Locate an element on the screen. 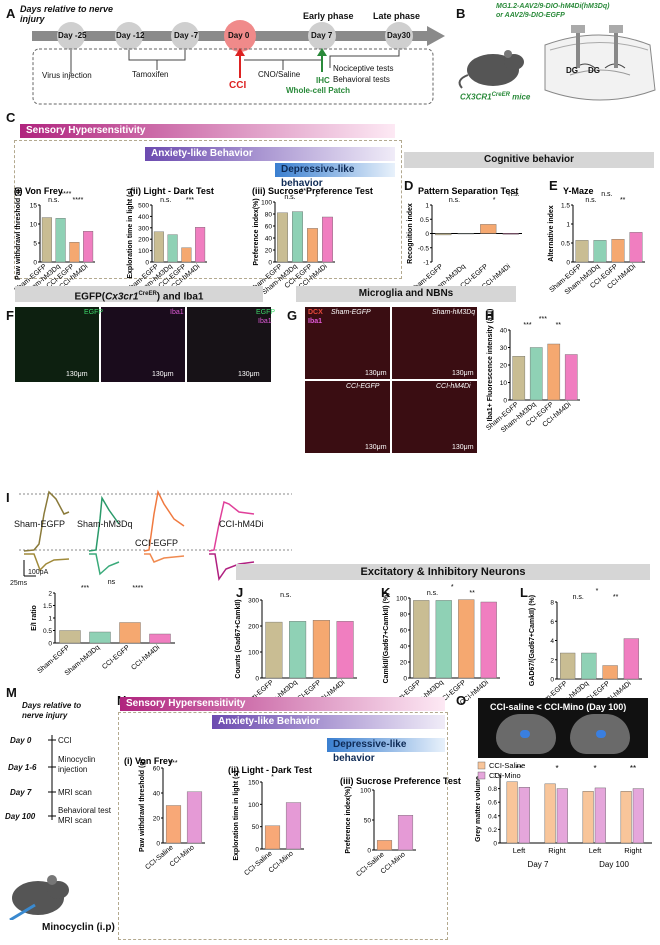 This screenshot has height=945, width=660. ephys-traces is located at coordinates (155, 535).